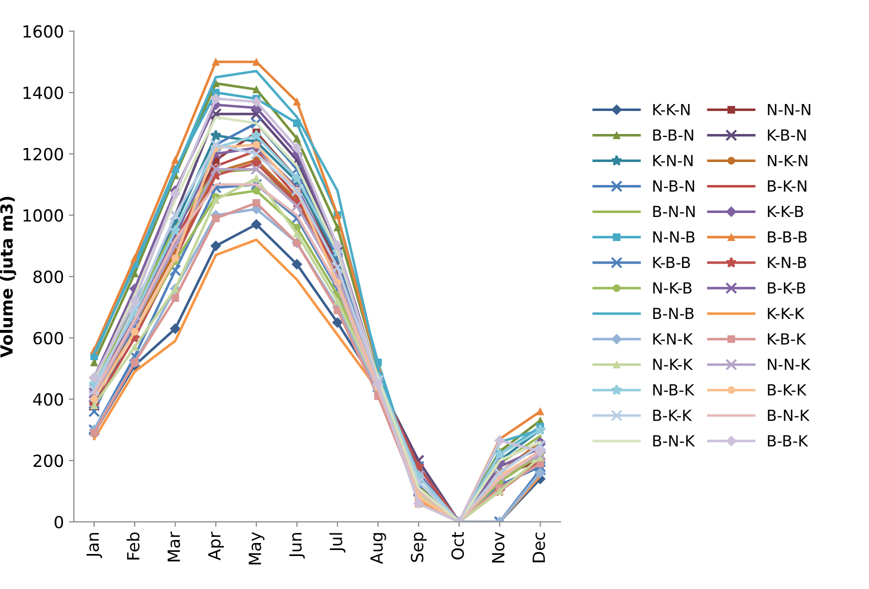 The image size is (869, 589). I want to click on y-tick-label: 1000, so click(44, 215).